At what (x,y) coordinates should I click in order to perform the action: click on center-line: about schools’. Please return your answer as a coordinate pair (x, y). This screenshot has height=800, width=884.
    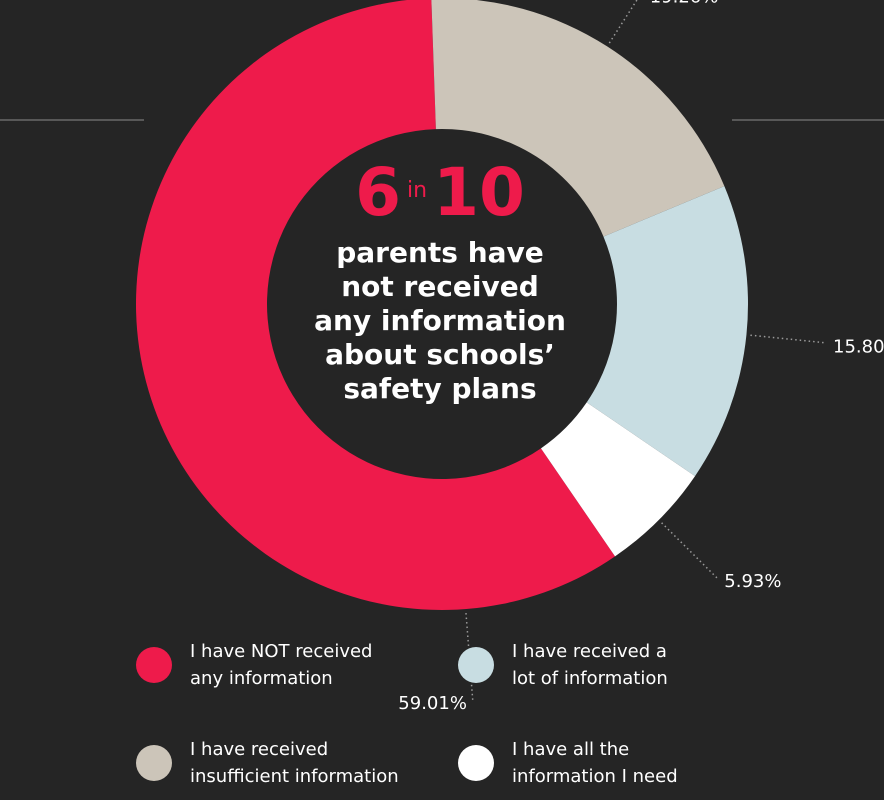
    Looking at the image, I should click on (440, 354).